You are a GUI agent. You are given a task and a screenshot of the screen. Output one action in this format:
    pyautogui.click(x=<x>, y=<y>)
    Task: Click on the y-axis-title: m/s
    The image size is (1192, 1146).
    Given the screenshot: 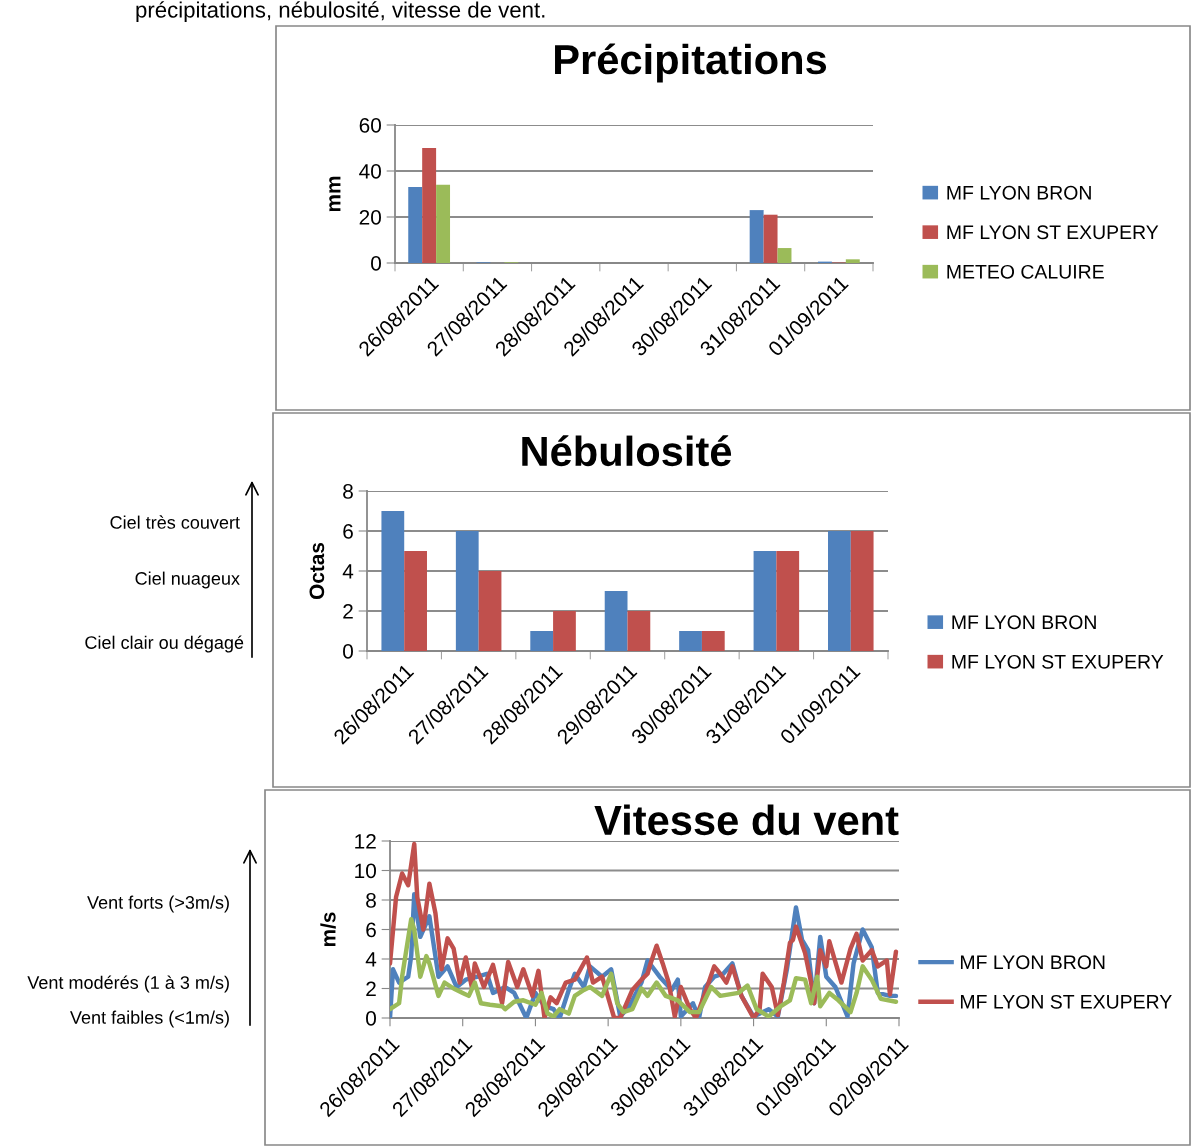 What is the action you would take?
    pyautogui.click(x=328, y=929)
    